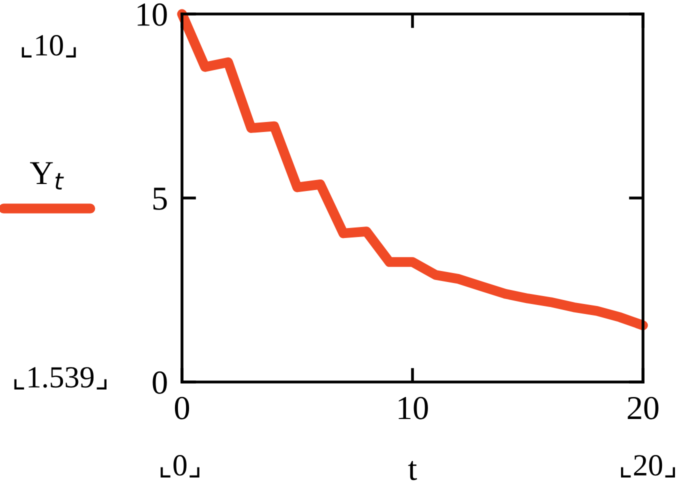 Image resolution: width=682 pixels, height=494 pixels. What do you see at coordinates (60, 378) in the screenshot?
I see `text: ⌞1.539⌟` at bounding box center [60, 378].